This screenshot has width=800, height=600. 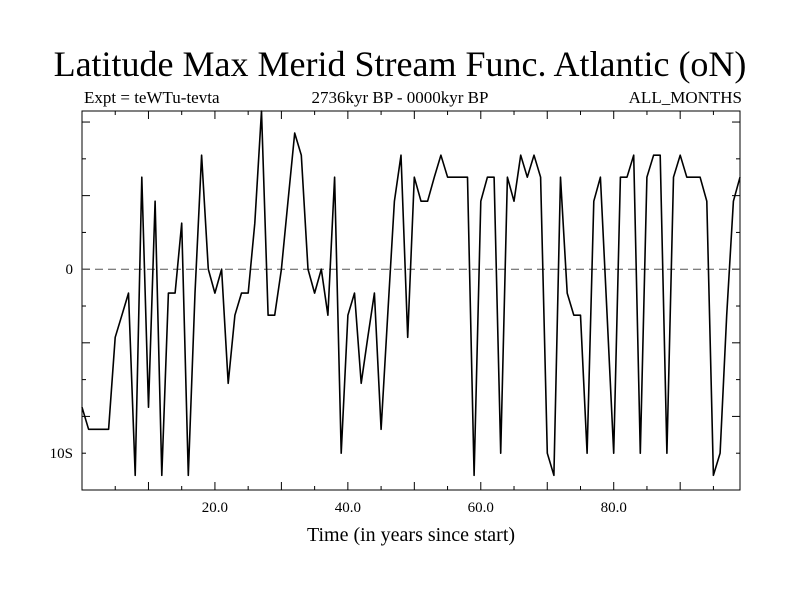 What do you see at coordinates (614, 508) in the screenshot?
I see `x-tick-label: 80.0` at bounding box center [614, 508].